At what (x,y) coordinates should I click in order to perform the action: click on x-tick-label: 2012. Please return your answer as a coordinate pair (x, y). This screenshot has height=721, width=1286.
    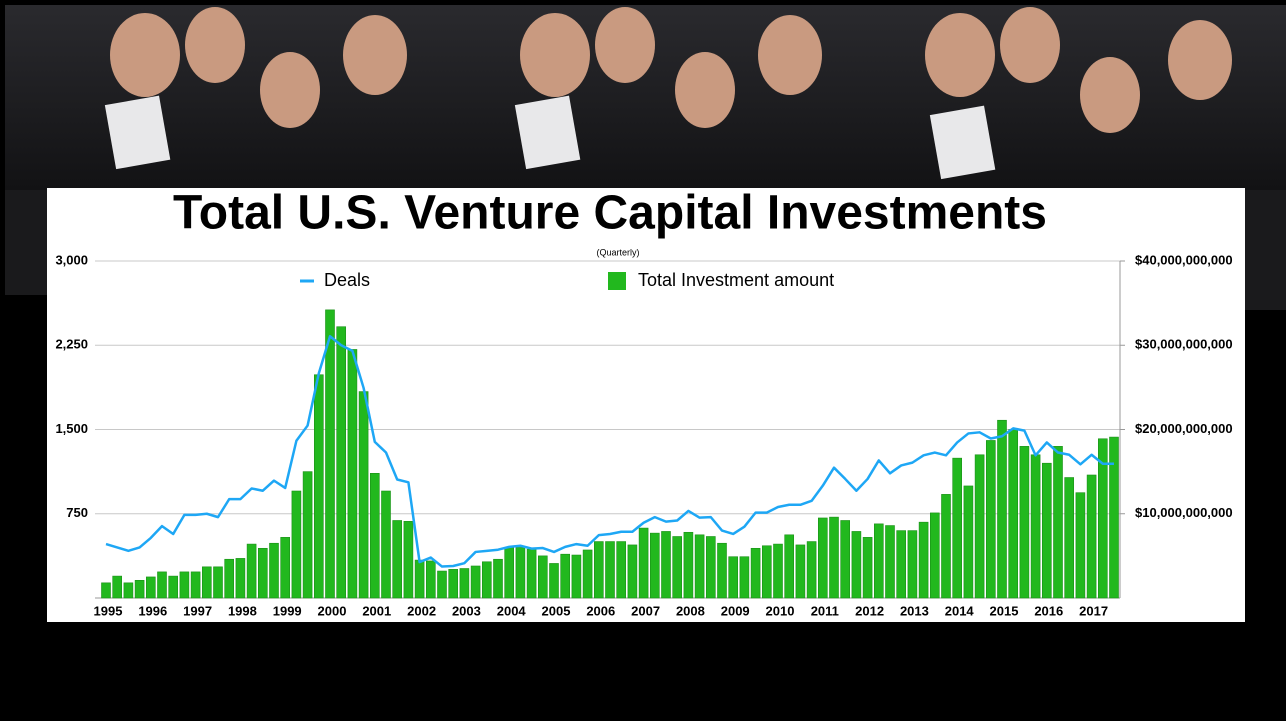
    Looking at the image, I should click on (869, 610).